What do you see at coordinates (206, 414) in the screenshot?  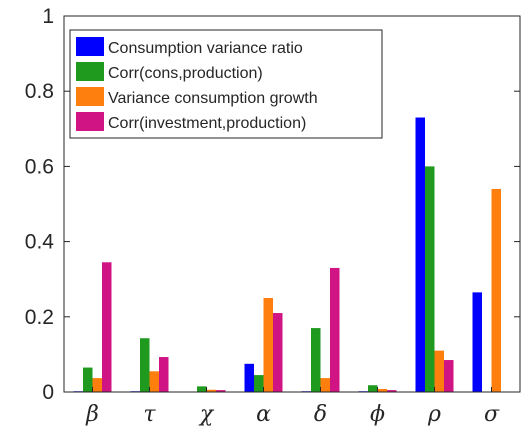 I see `xtick-label: χ` at bounding box center [206, 414].